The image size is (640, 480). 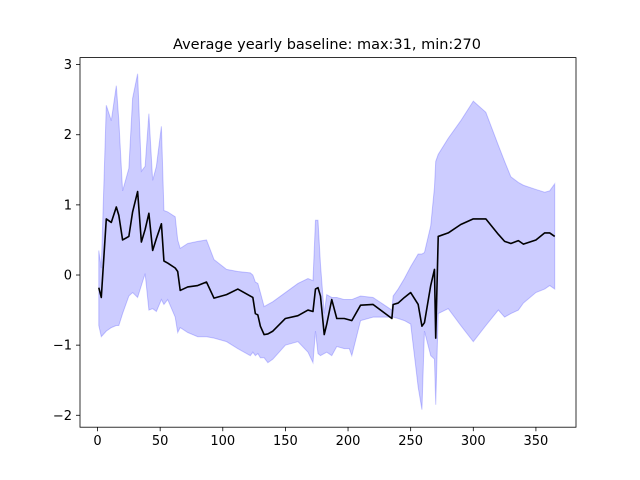 What do you see at coordinates (160, 441) in the screenshot?
I see `x-tick-label: 50` at bounding box center [160, 441].